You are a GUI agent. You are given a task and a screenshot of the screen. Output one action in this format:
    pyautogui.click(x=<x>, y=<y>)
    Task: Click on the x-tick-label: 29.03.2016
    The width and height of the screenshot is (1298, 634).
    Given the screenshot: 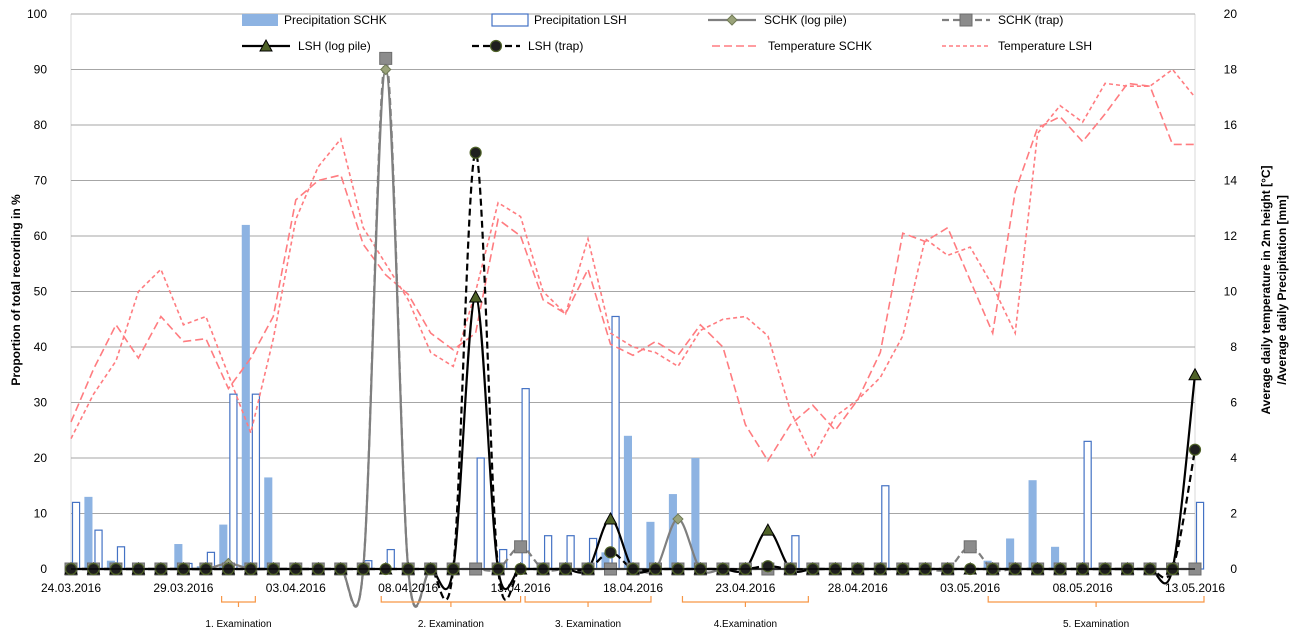 What is the action you would take?
    pyautogui.click(x=183, y=588)
    